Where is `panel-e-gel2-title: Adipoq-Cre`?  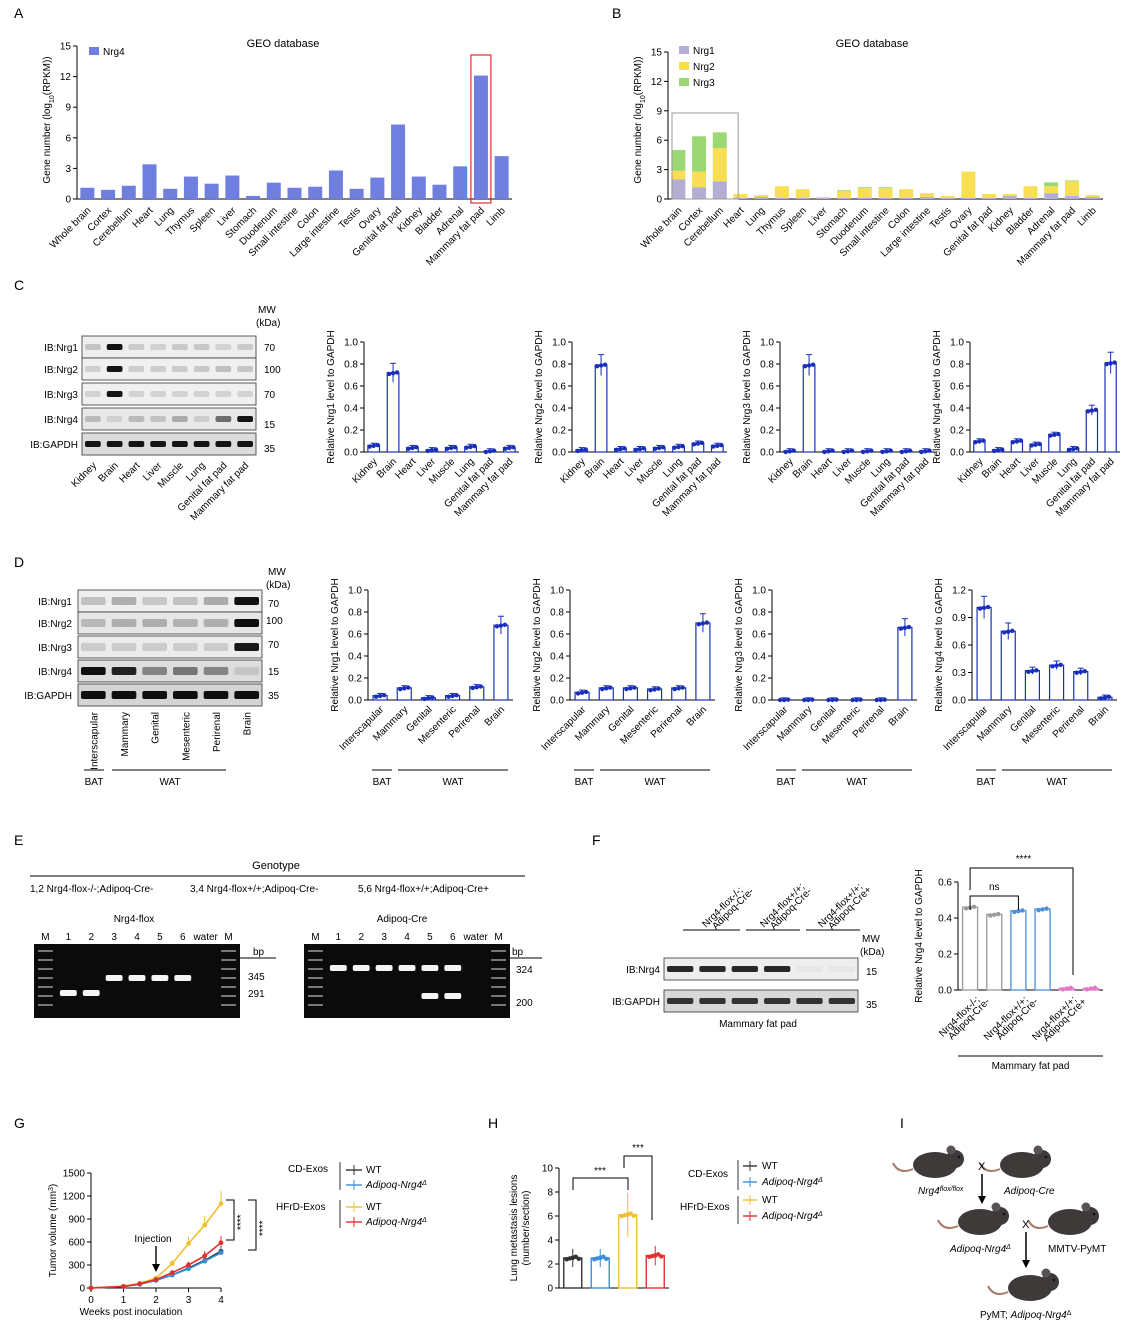 panel-e-gel2-title: Adipoq-Cre is located at coordinates (402, 919).